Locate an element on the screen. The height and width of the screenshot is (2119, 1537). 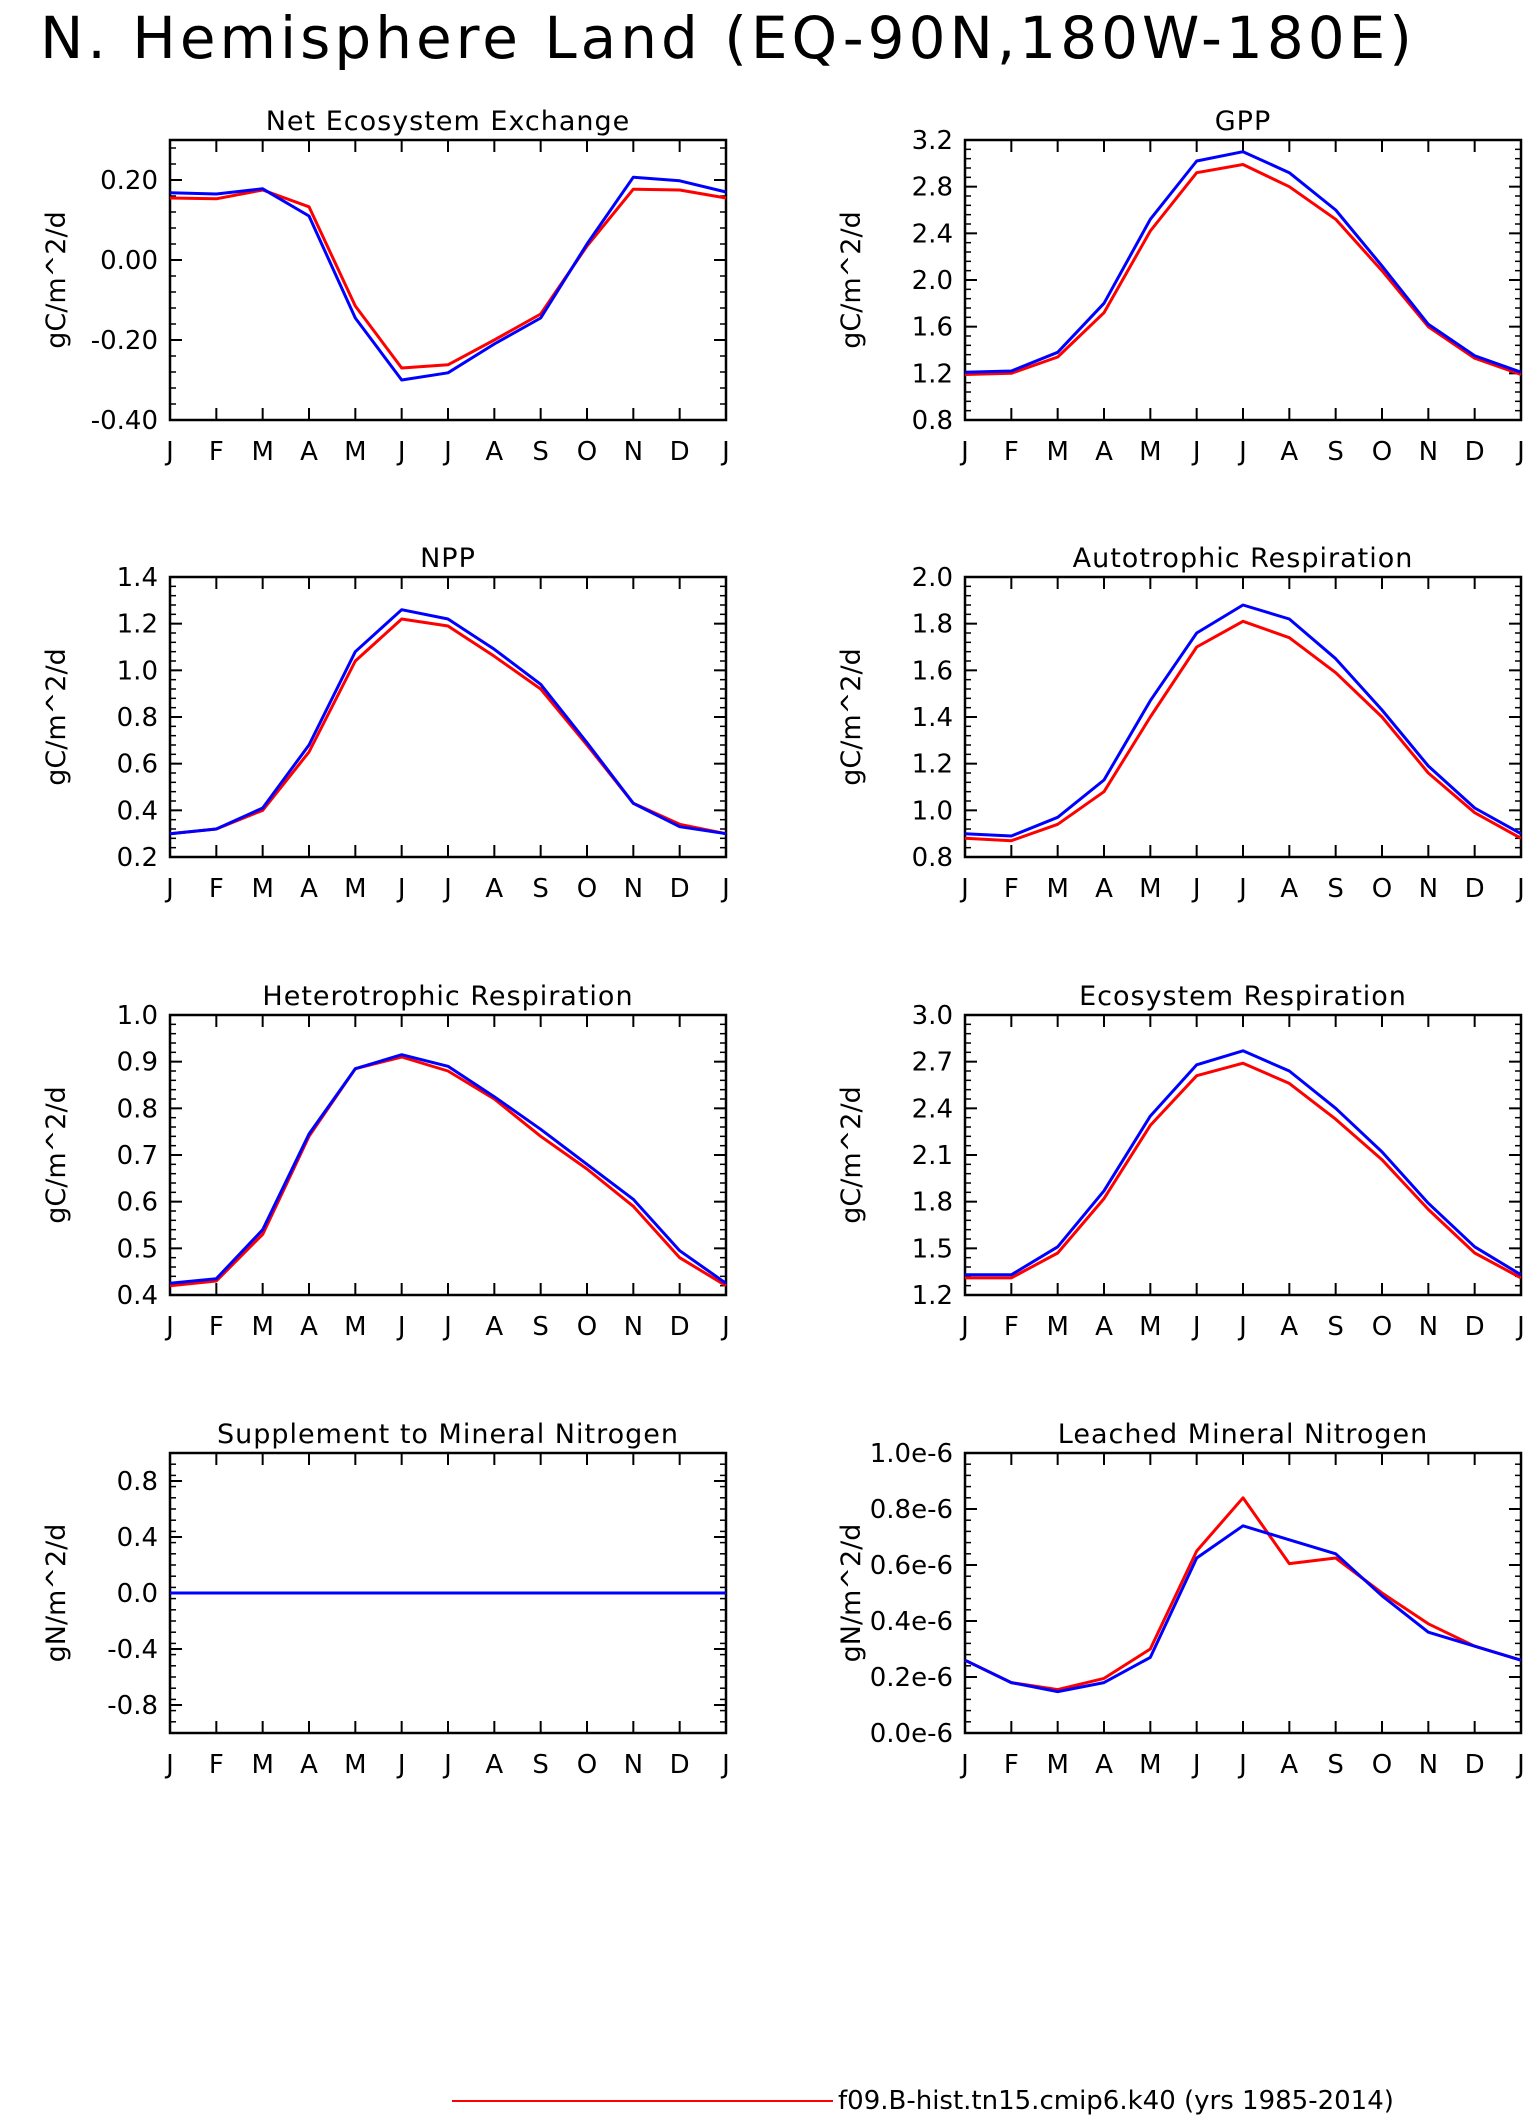
y-tick-label: 0.20 is located at coordinates (129, 181).